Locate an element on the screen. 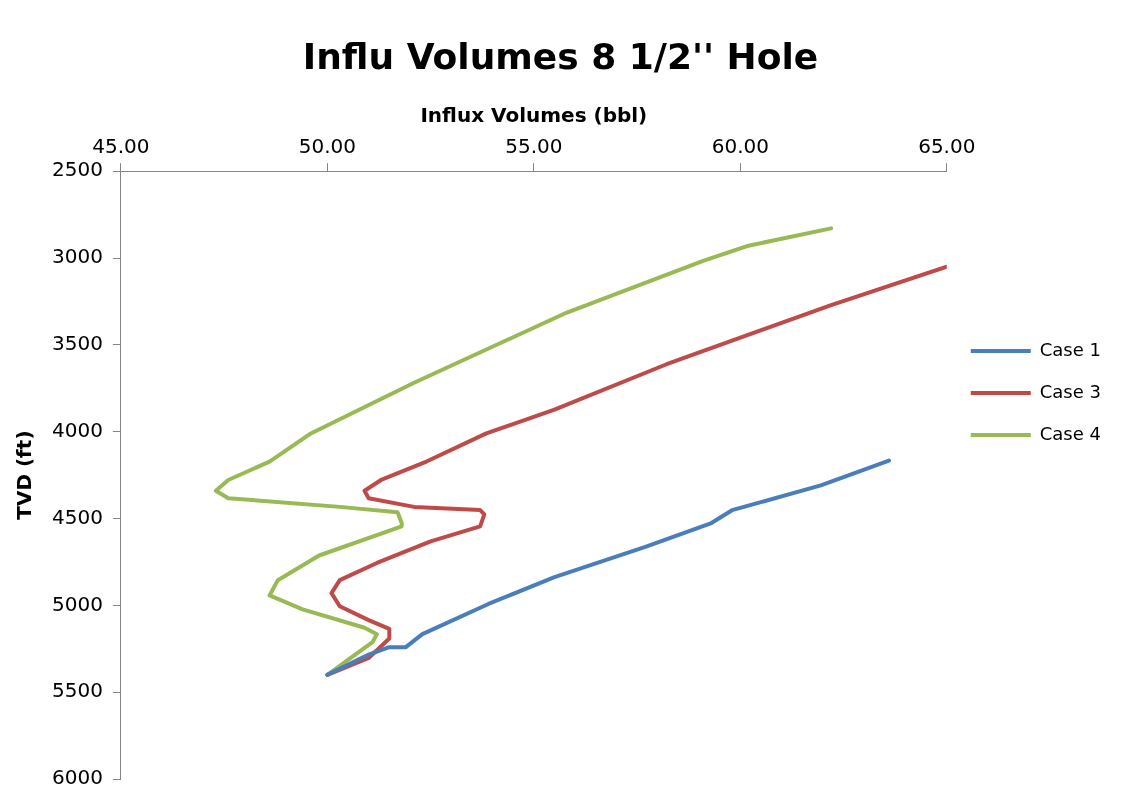  y-axis-title: TVD (ft) is located at coordinates (24, 475).